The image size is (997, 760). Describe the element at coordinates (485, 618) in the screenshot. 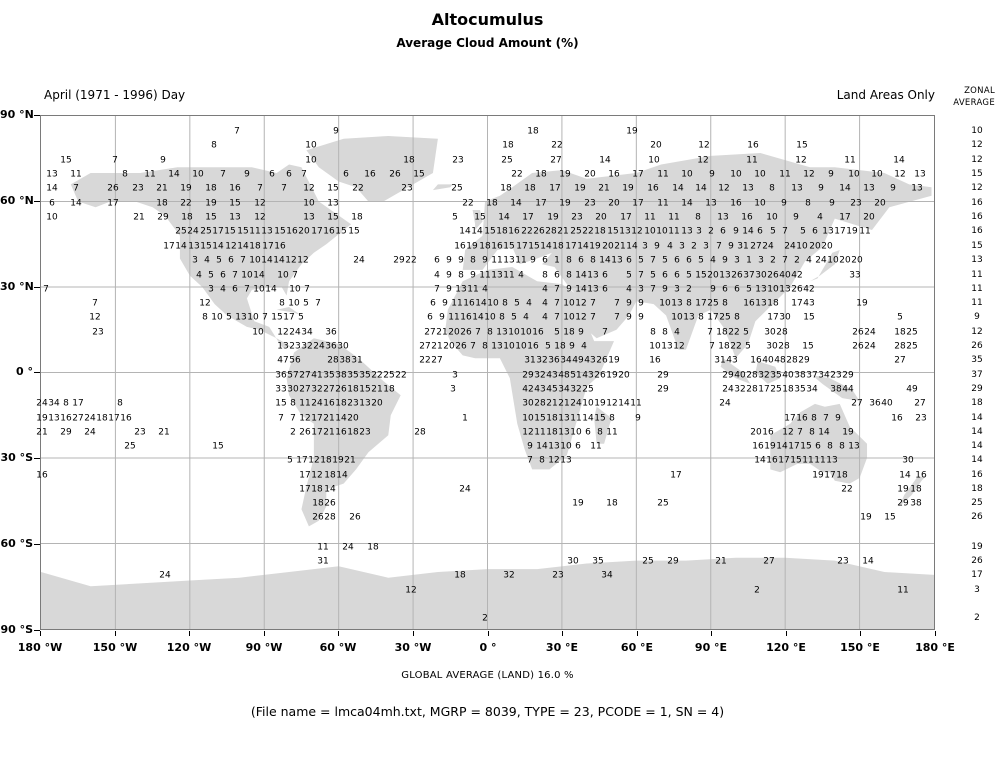

I see `cloud-amount-value: 2` at that location.